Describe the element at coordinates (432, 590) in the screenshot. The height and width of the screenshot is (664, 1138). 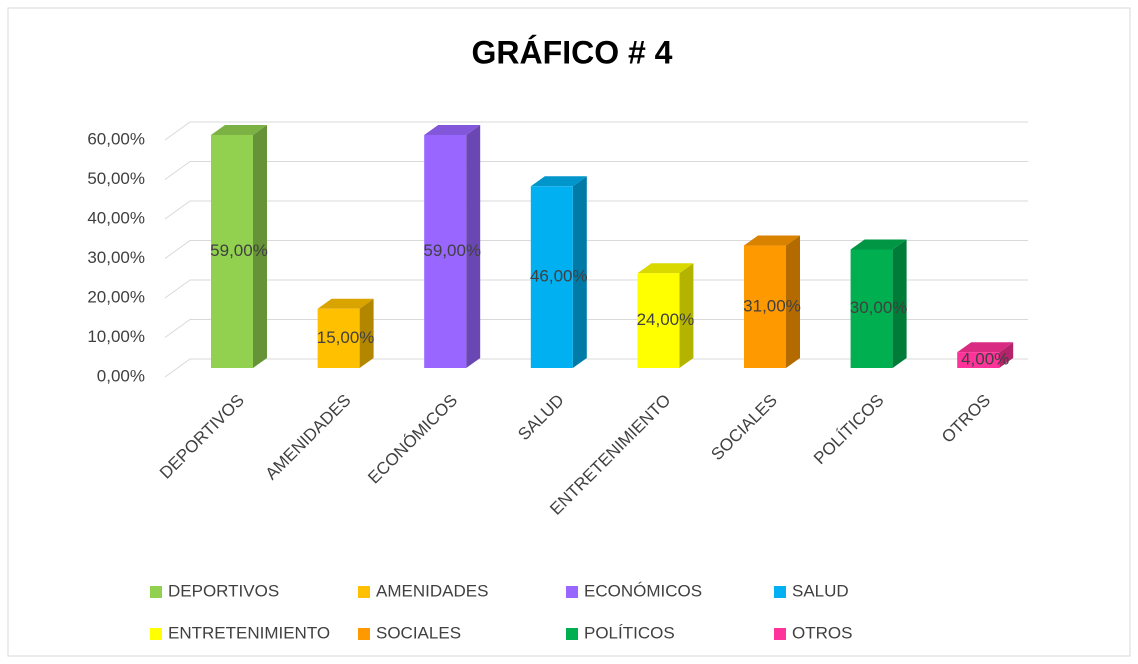
I see `legend-label: AMENIDADES` at that location.